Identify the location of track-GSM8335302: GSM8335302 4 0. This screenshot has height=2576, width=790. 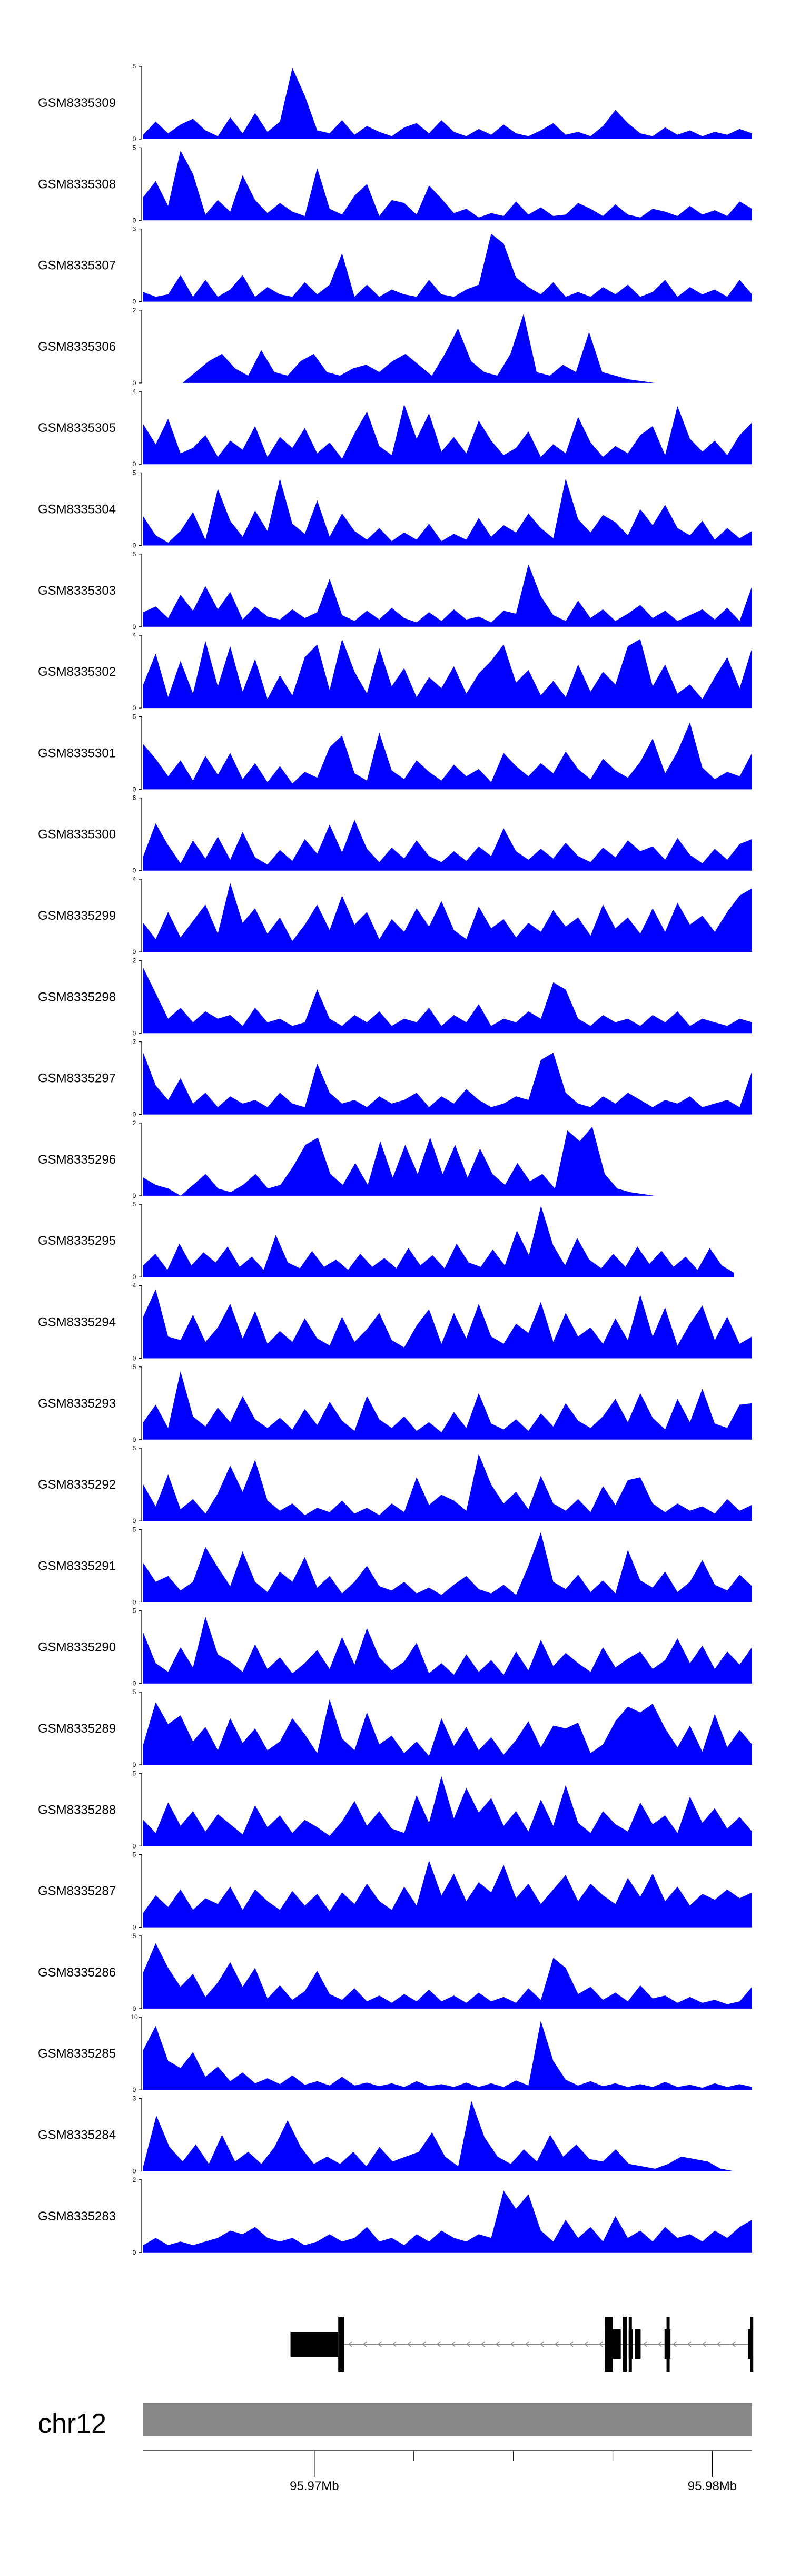
(395, 672).